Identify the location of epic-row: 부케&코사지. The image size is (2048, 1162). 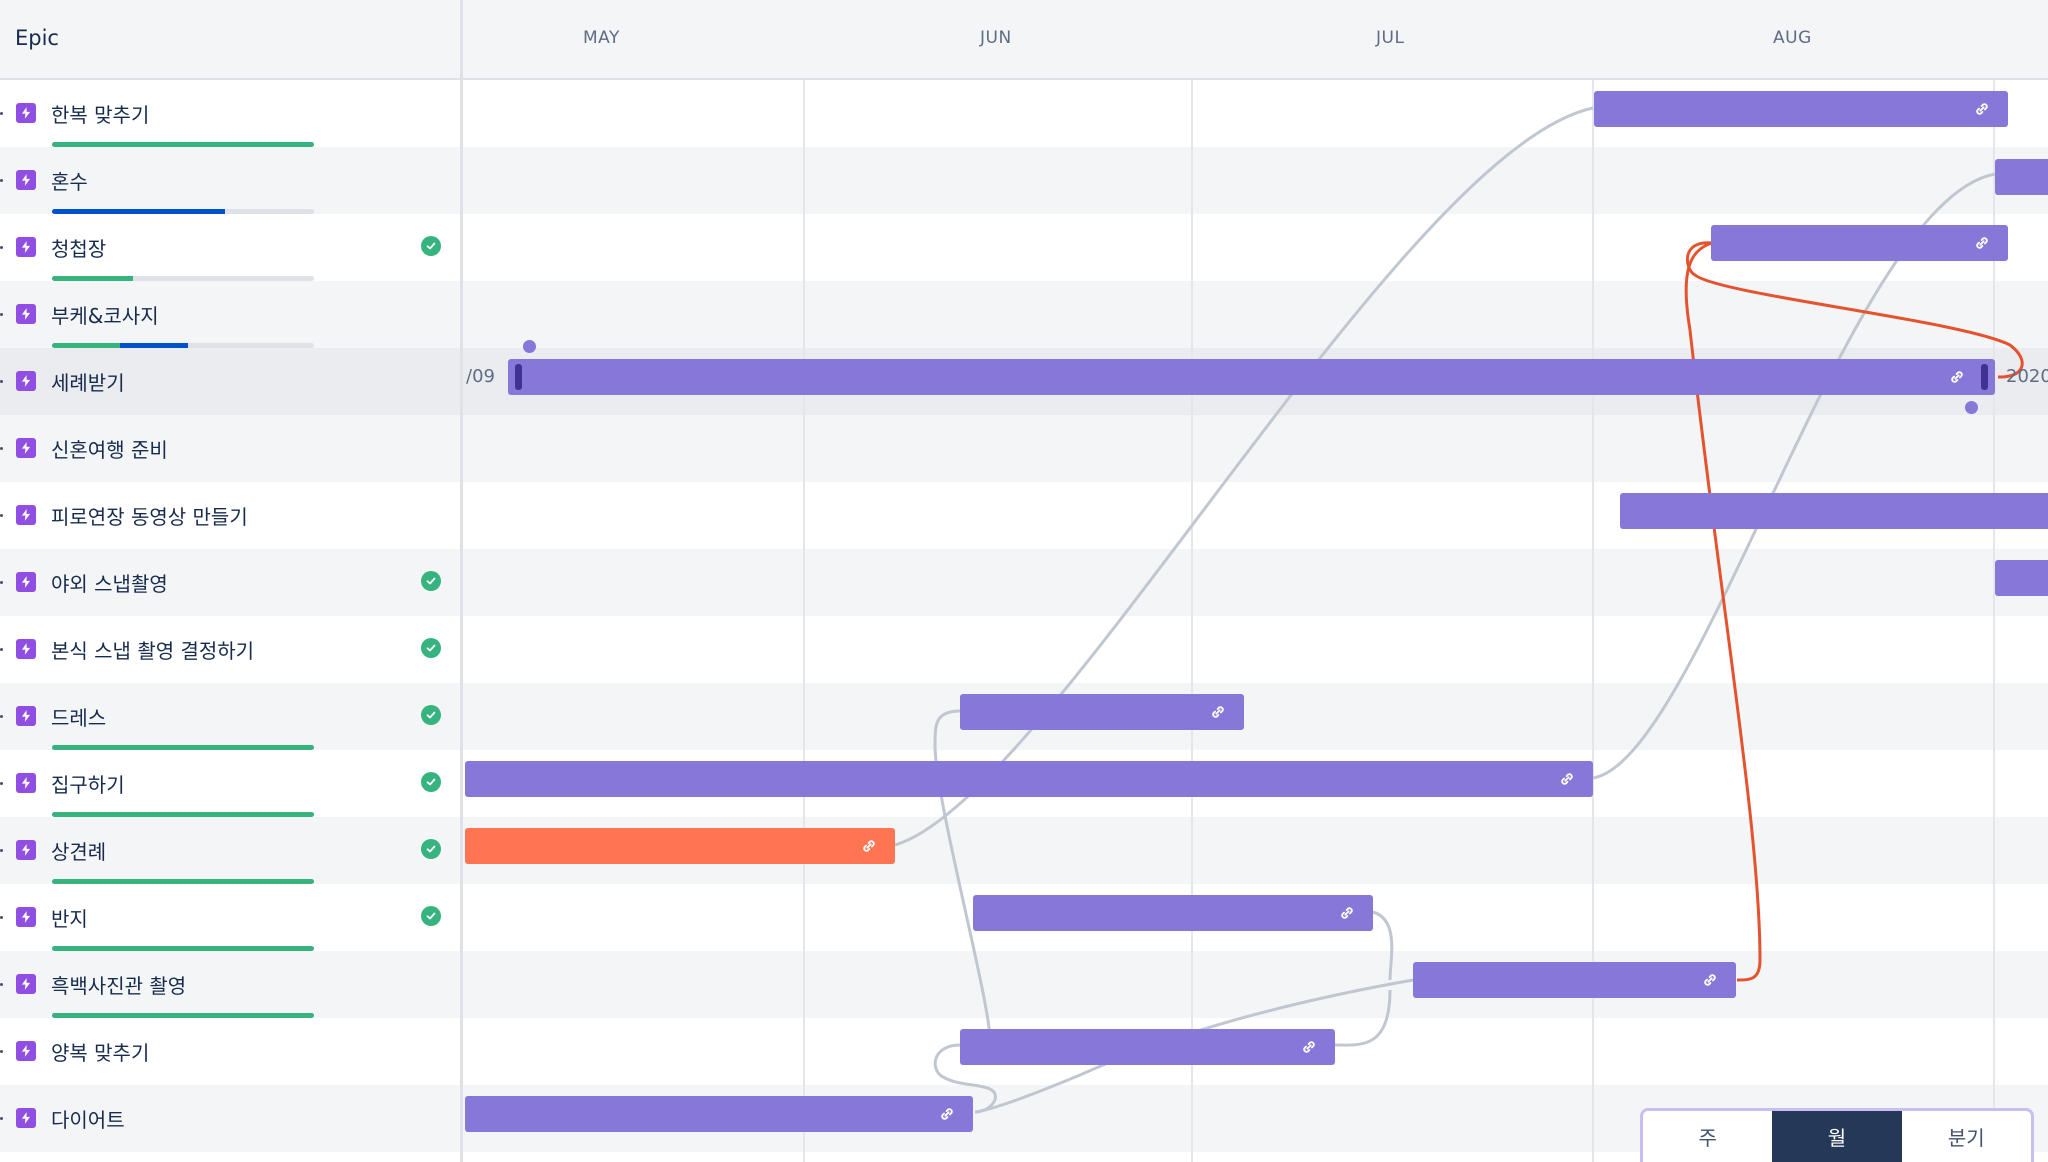
(230, 314).